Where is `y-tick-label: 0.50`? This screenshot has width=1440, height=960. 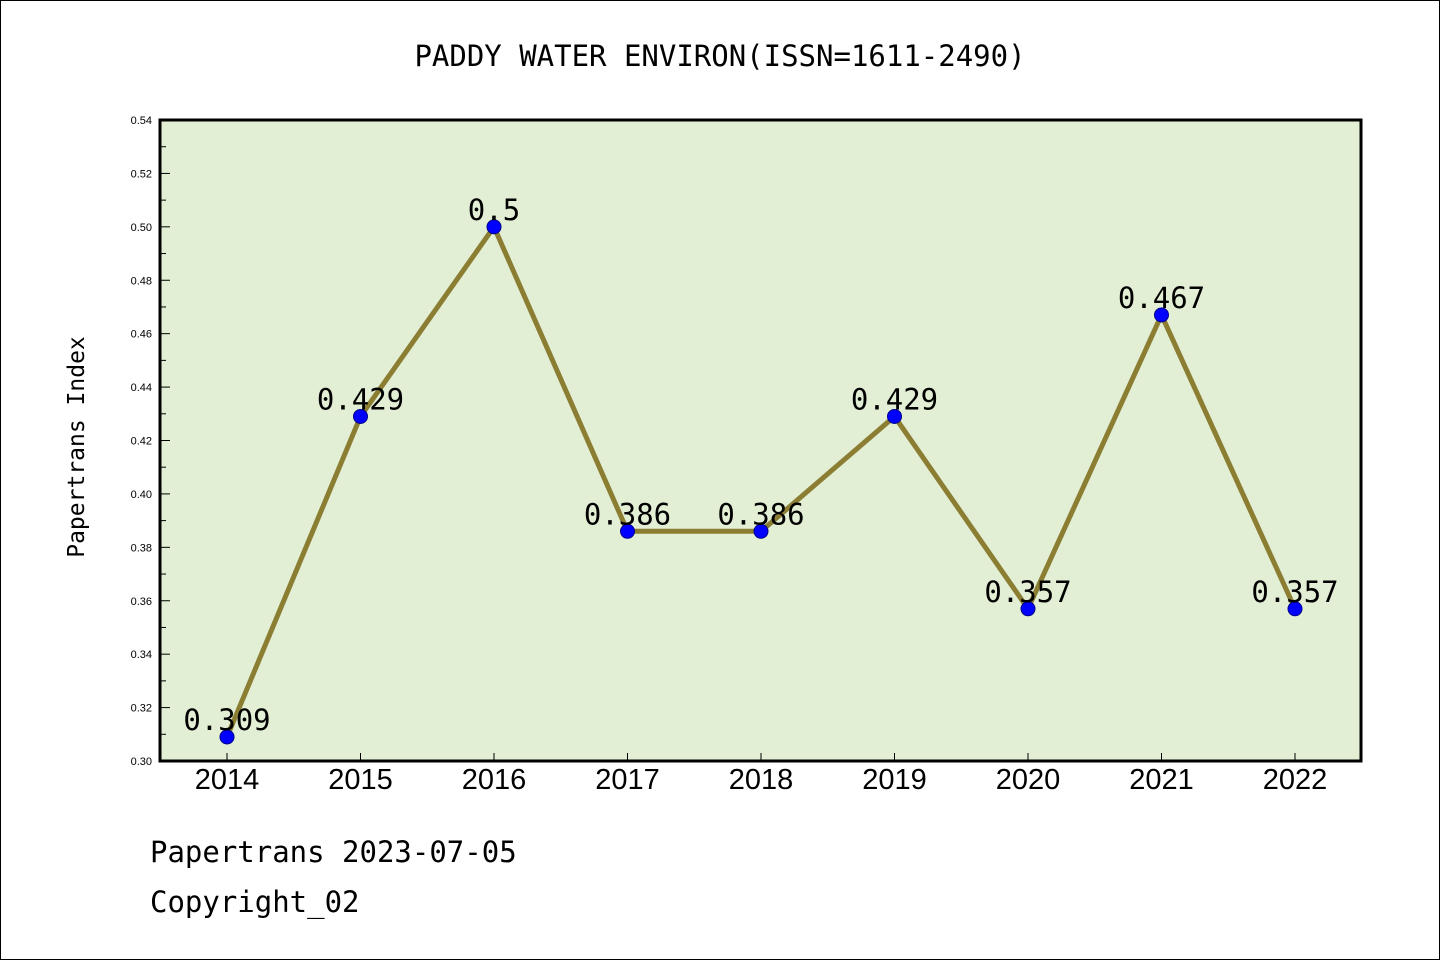
y-tick-label: 0.50 is located at coordinates (141, 228).